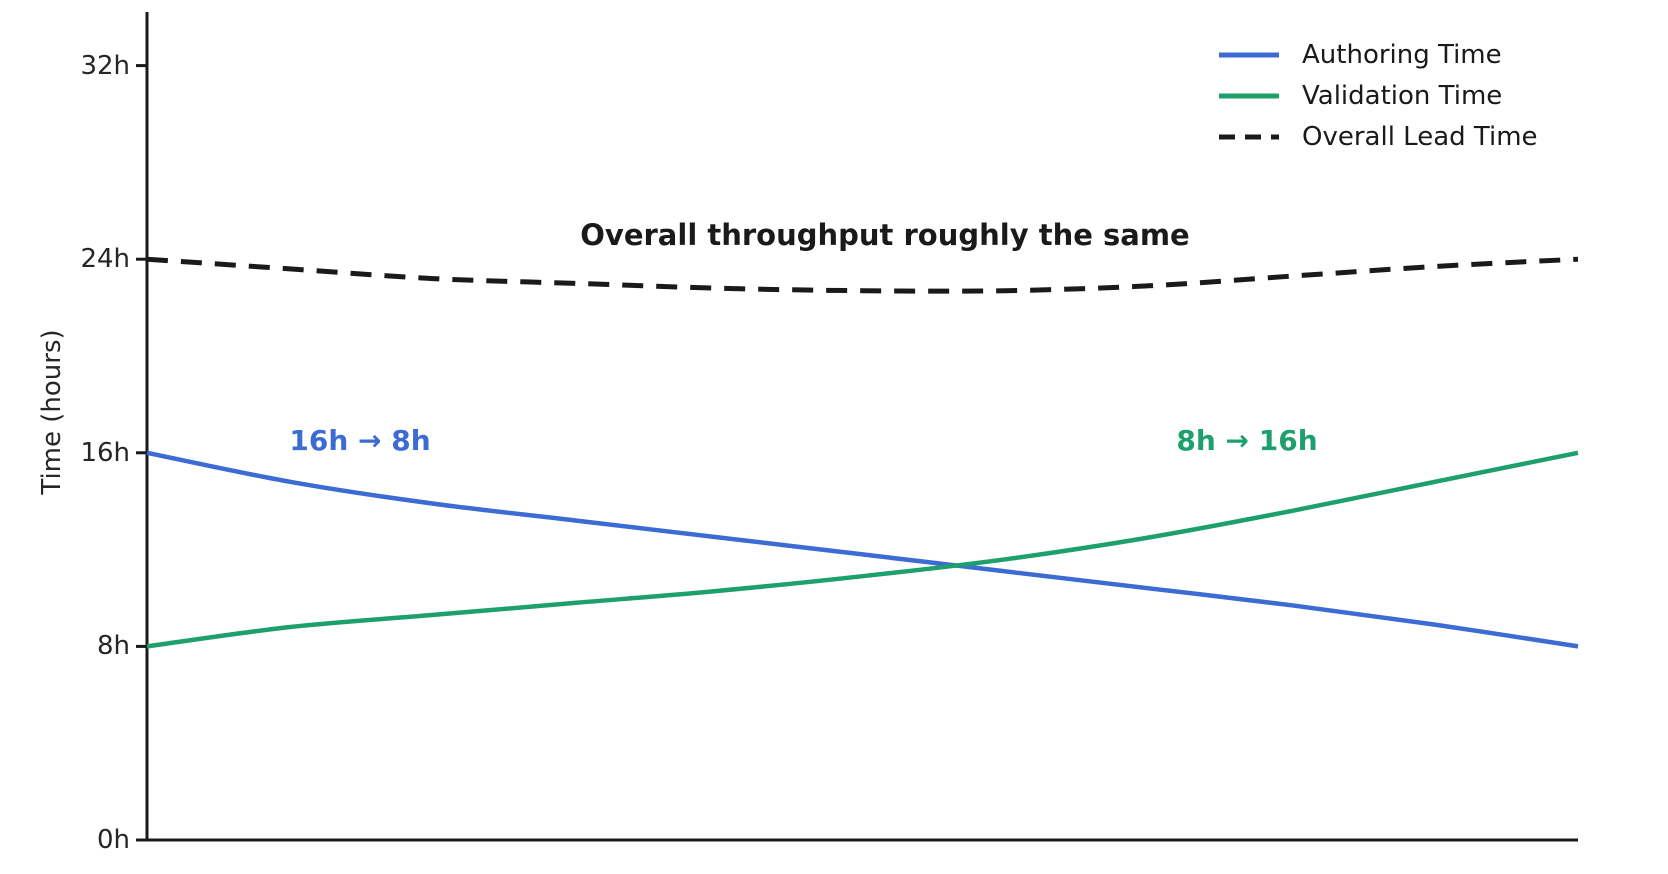  I want to click on annotation-overall-throughput: Overall throughput roughly the same, so click(885, 235).